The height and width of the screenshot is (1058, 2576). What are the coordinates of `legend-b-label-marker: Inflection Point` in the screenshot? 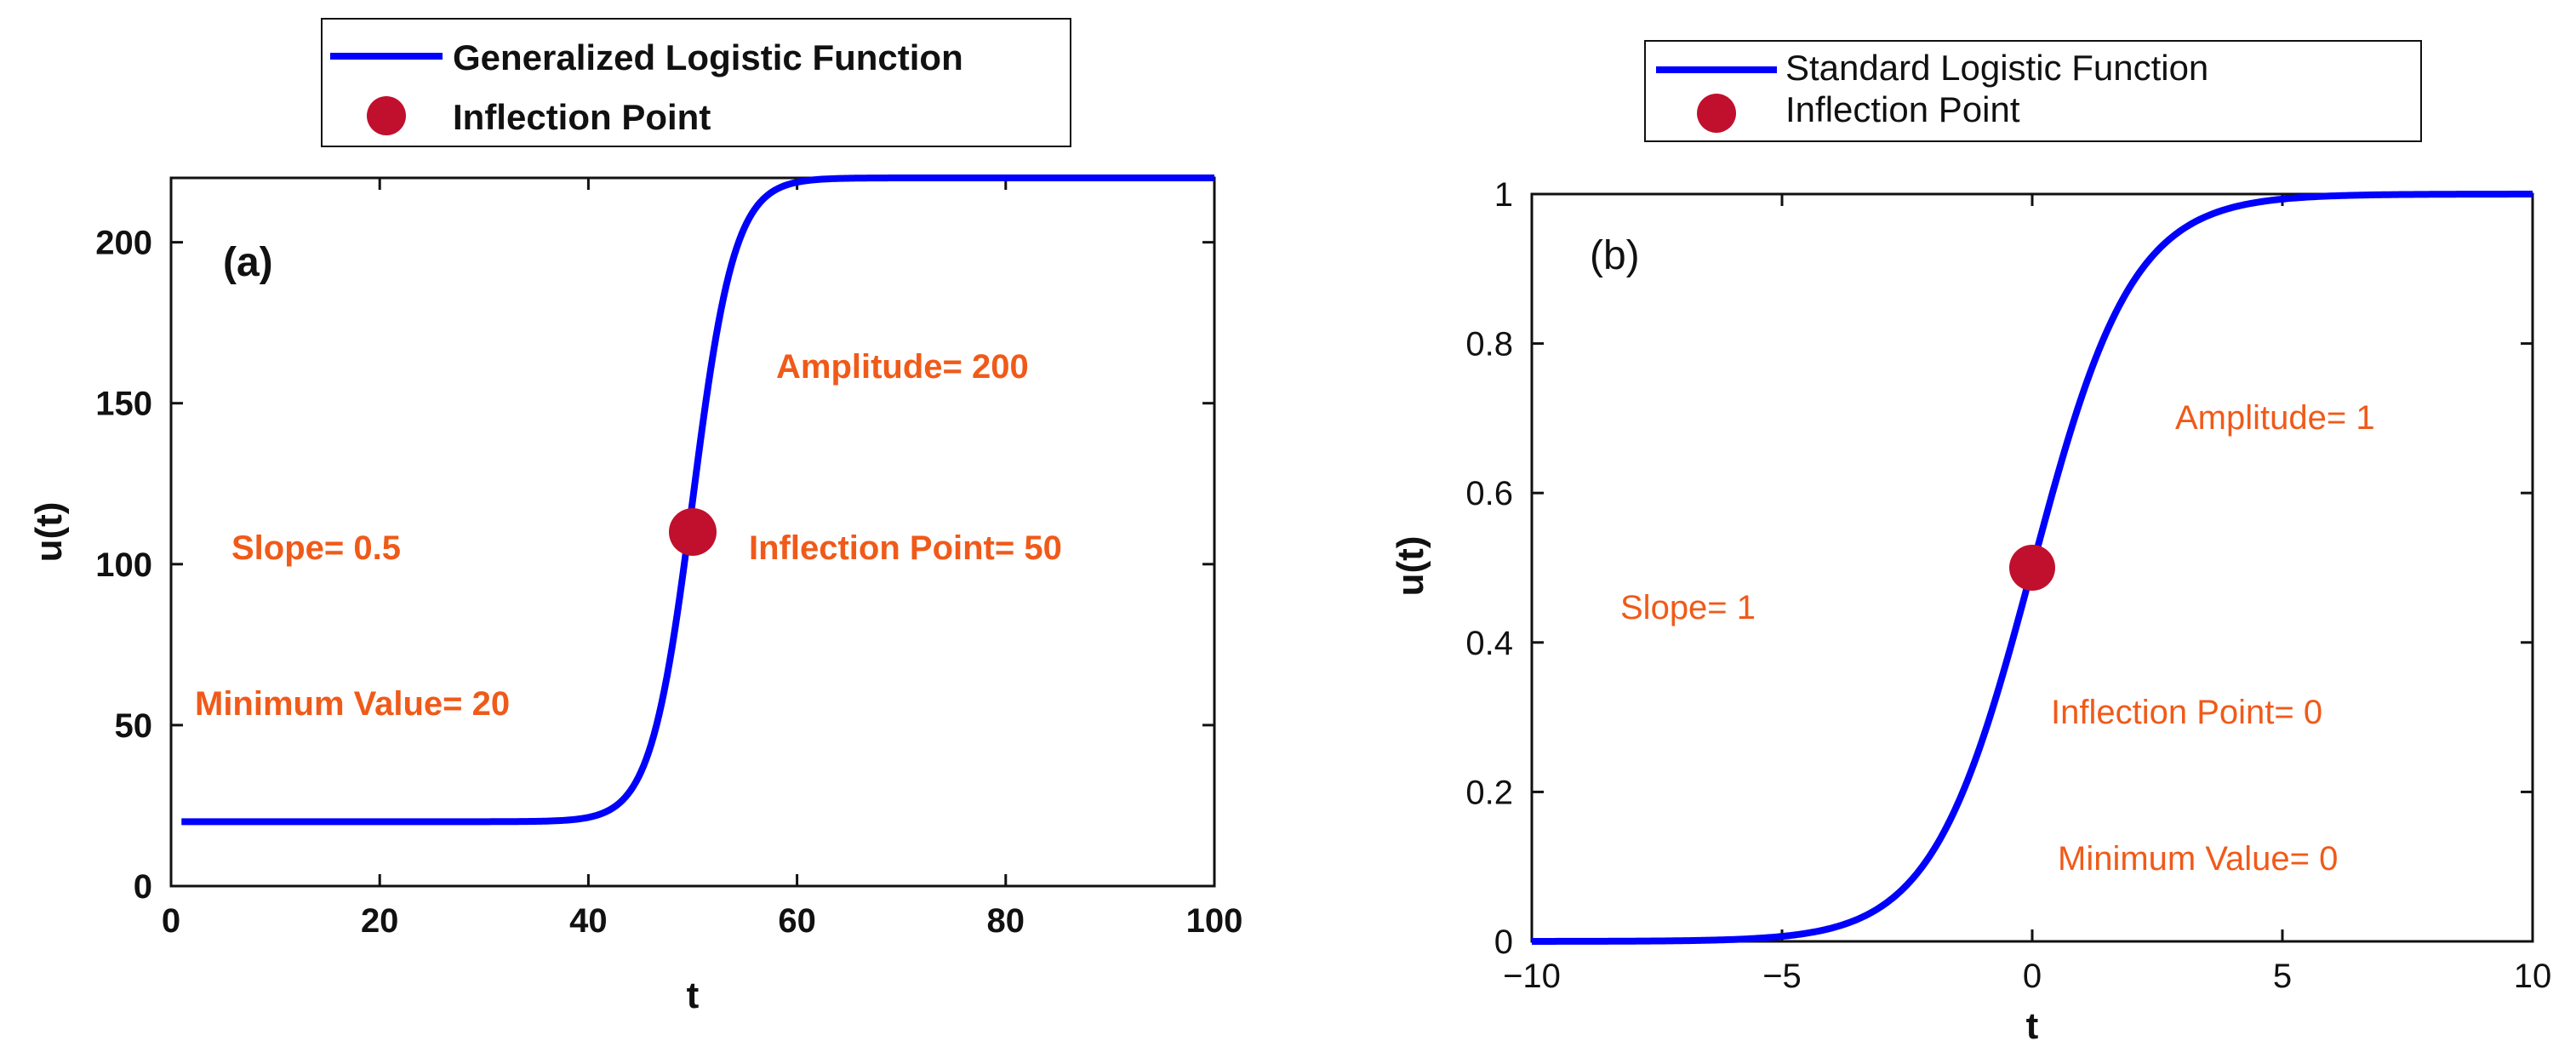 It's located at (1902, 109).